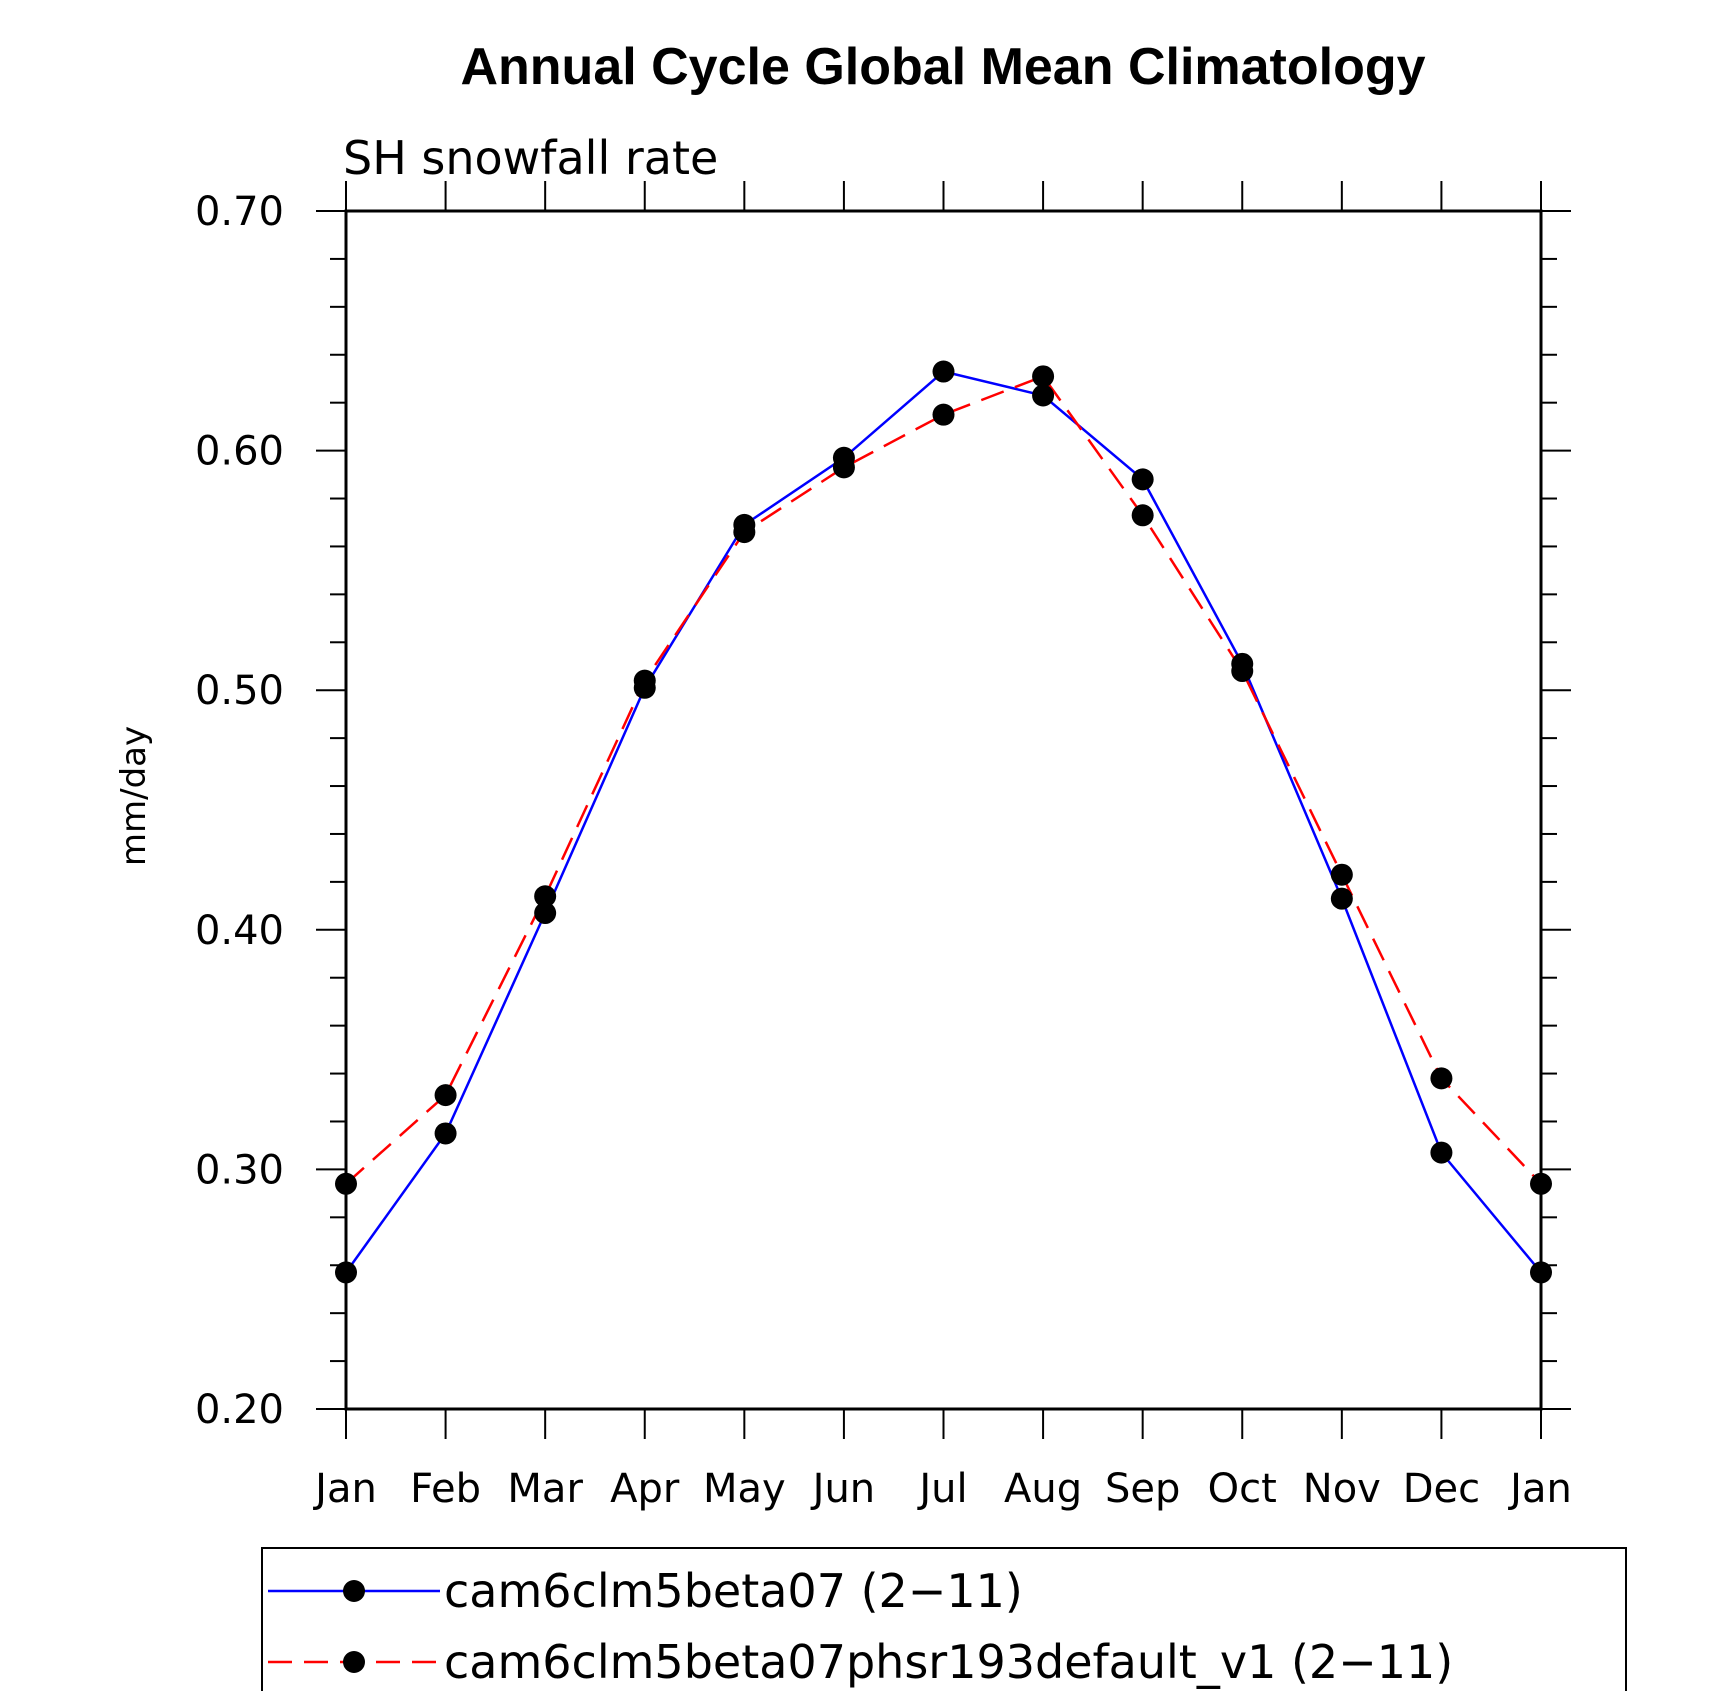  I want to click on x-tick-label: Jul, so click(941, 1489).